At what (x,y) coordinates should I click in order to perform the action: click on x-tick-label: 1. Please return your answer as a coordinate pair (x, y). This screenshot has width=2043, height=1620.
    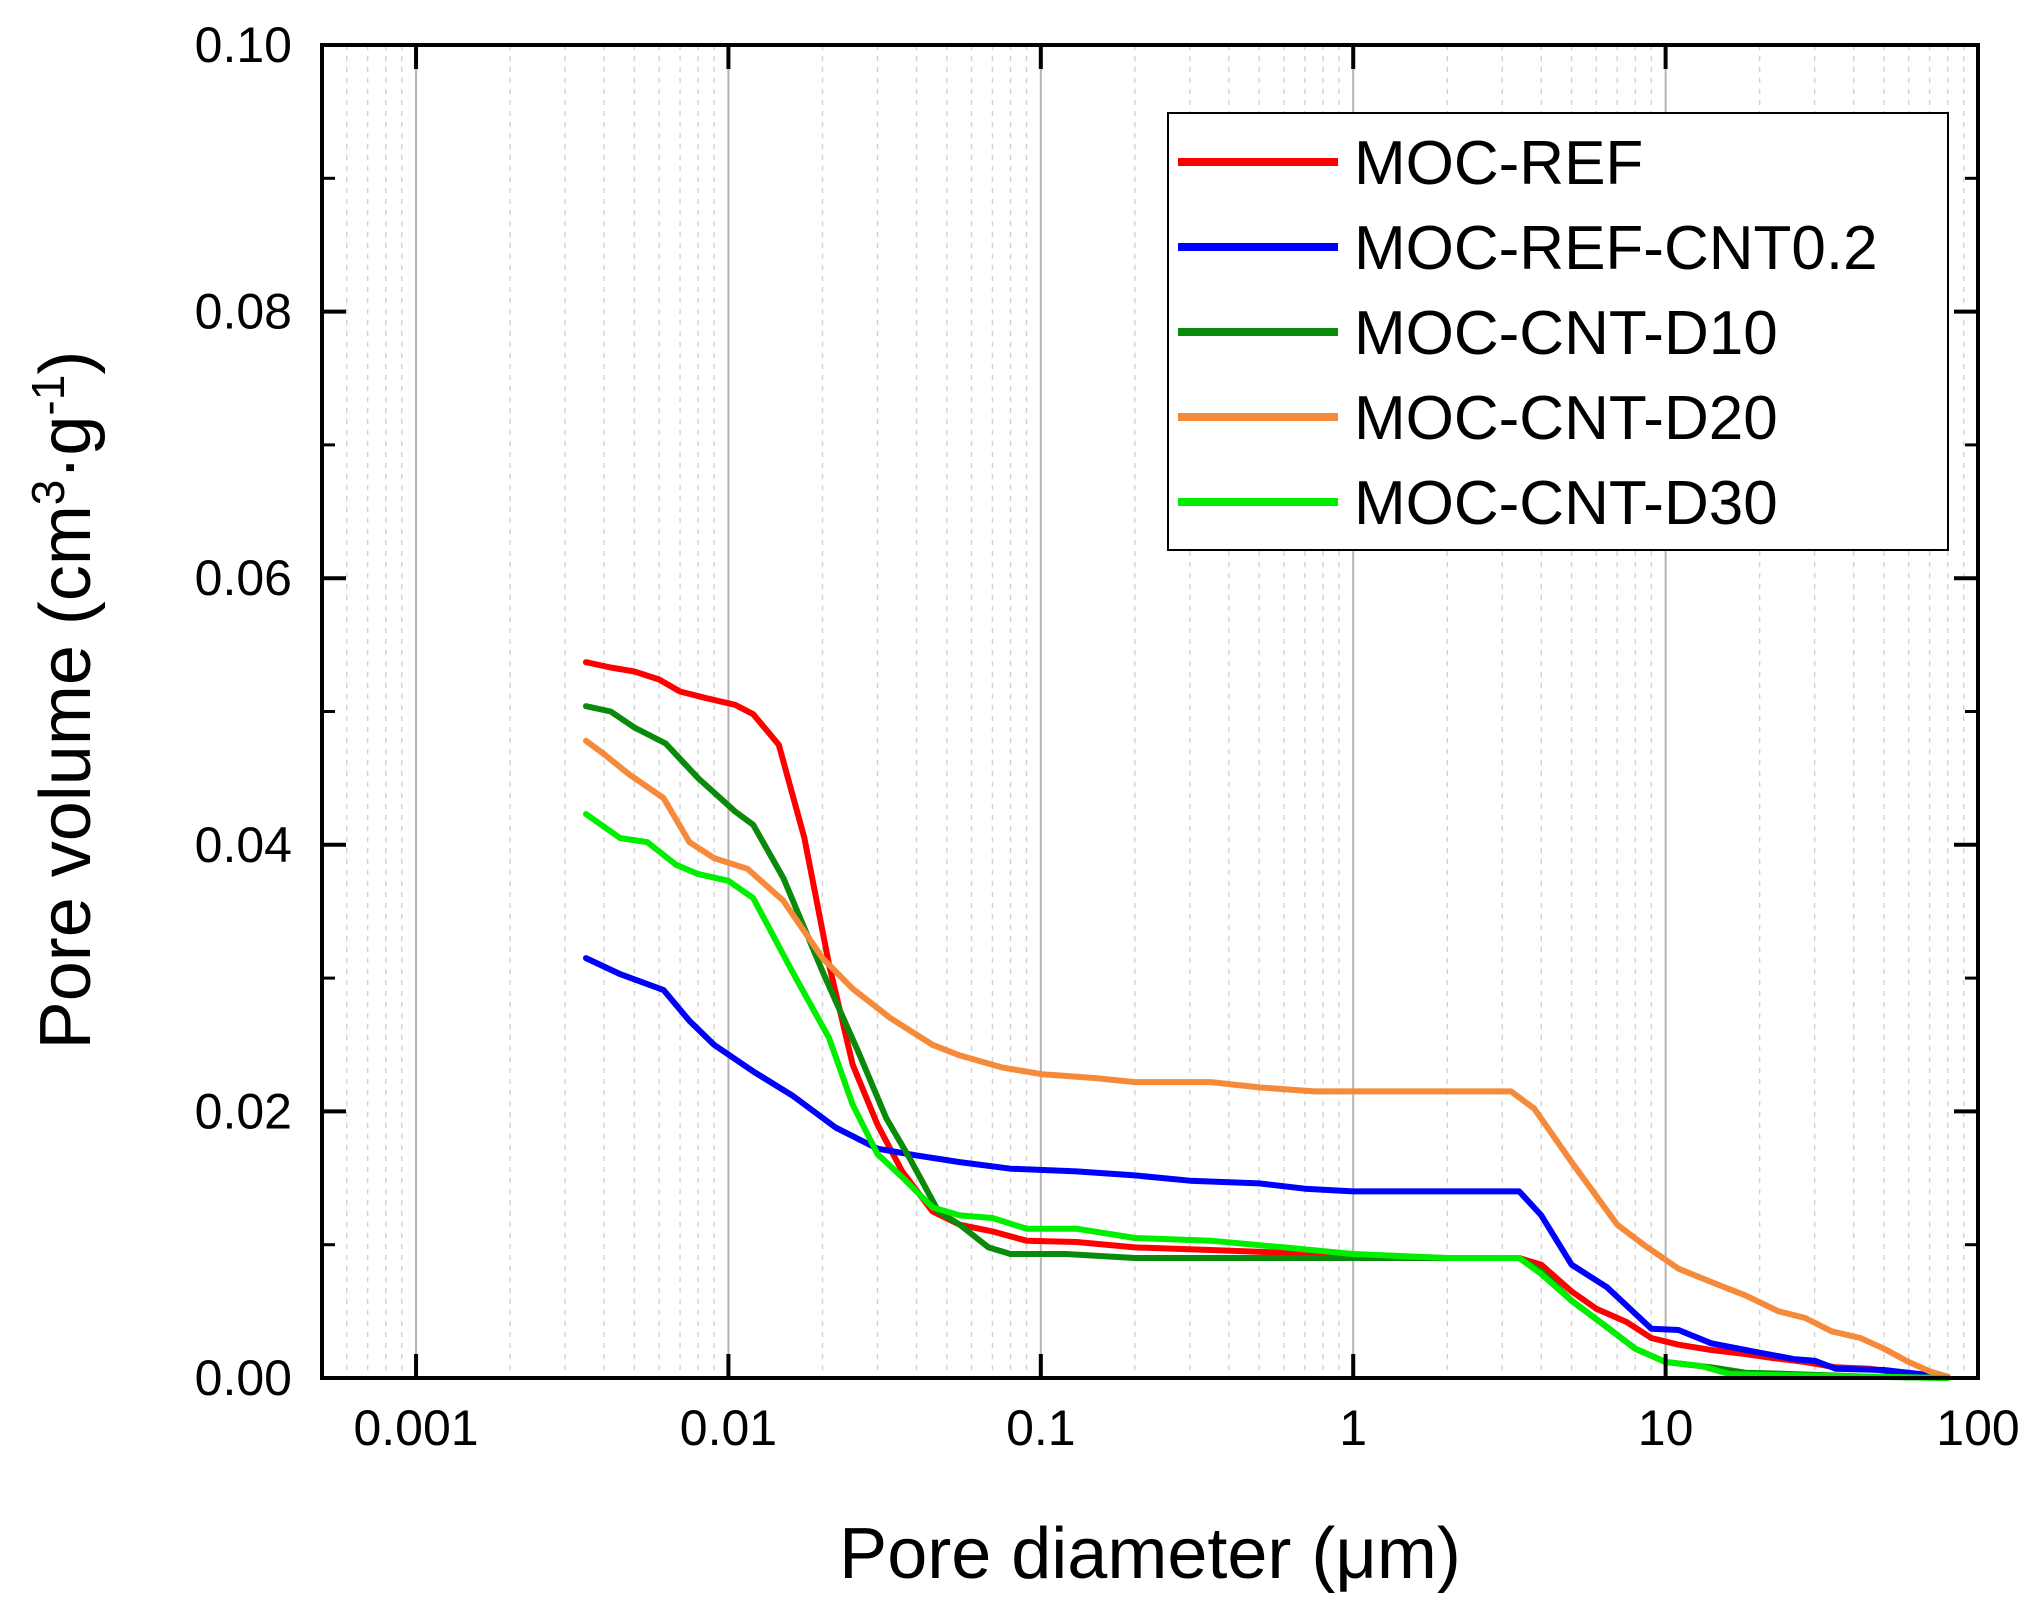
    Looking at the image, I should click on (1353, 1428).